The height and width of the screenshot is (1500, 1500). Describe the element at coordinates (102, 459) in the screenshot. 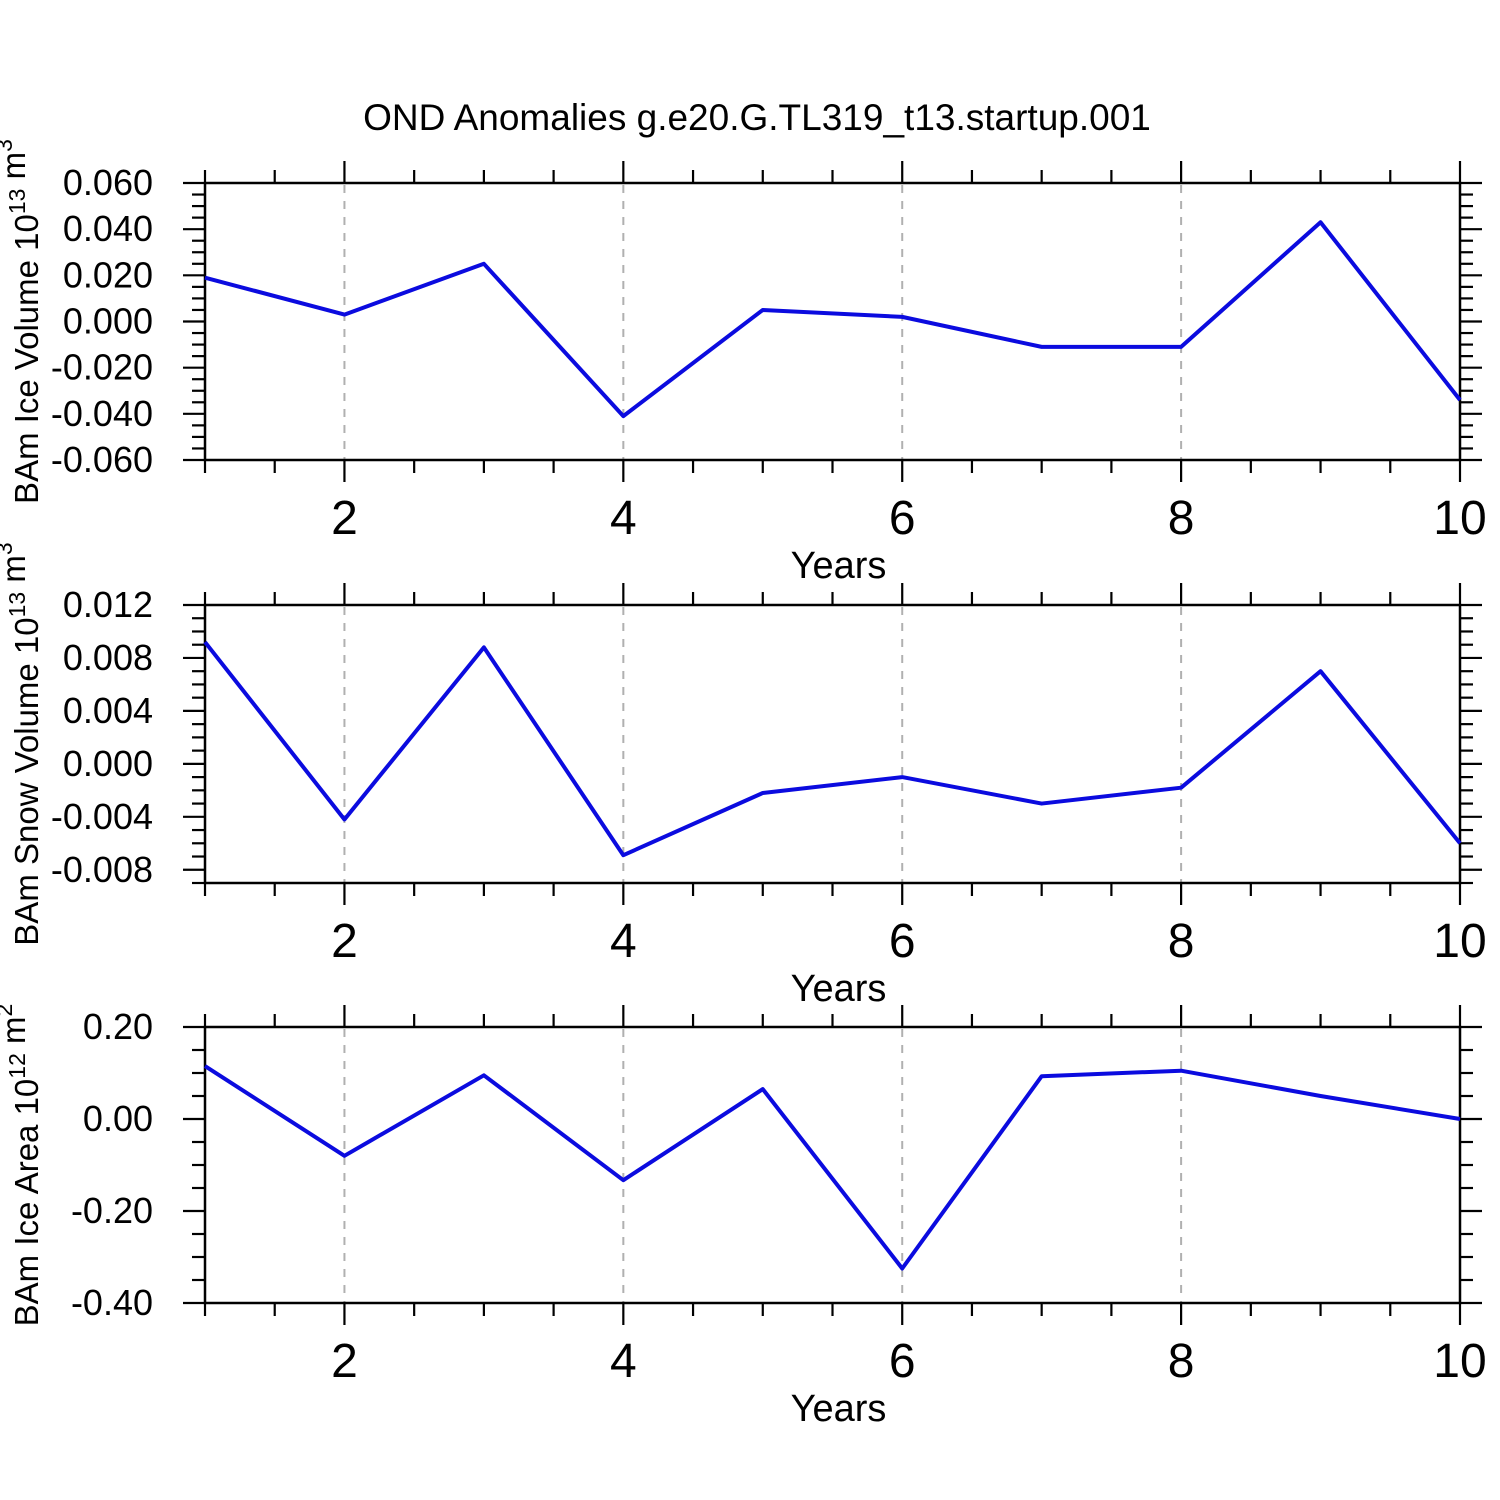

I see `panel-1-y-tick-label: -0.060` at that location.